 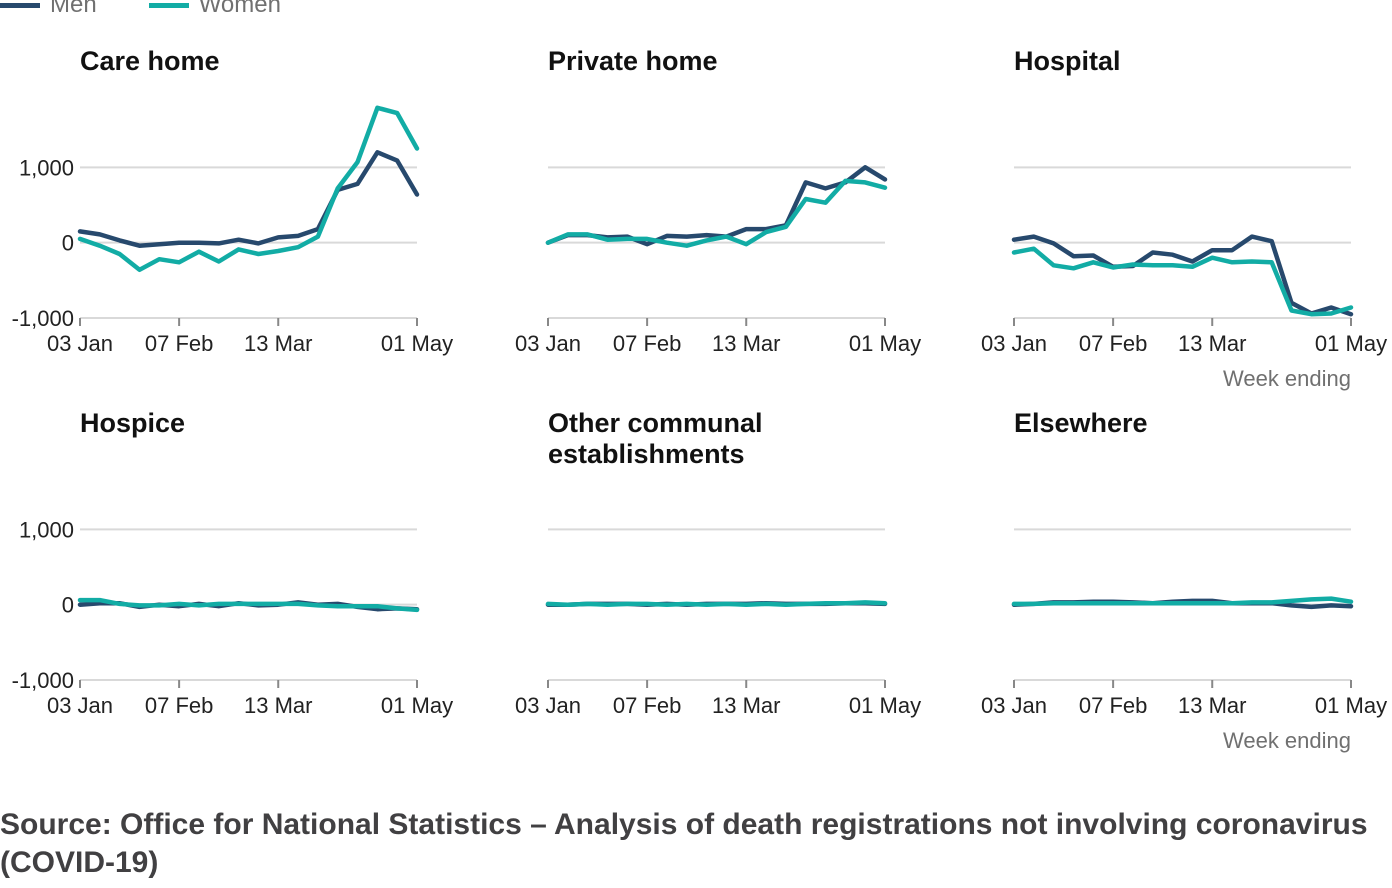 What do you see at coordinates (1212, 705) in the screenshot?
I see `x-tick-label-elsewhere-2: 13 Mar` at bounding box center [1212, 705].